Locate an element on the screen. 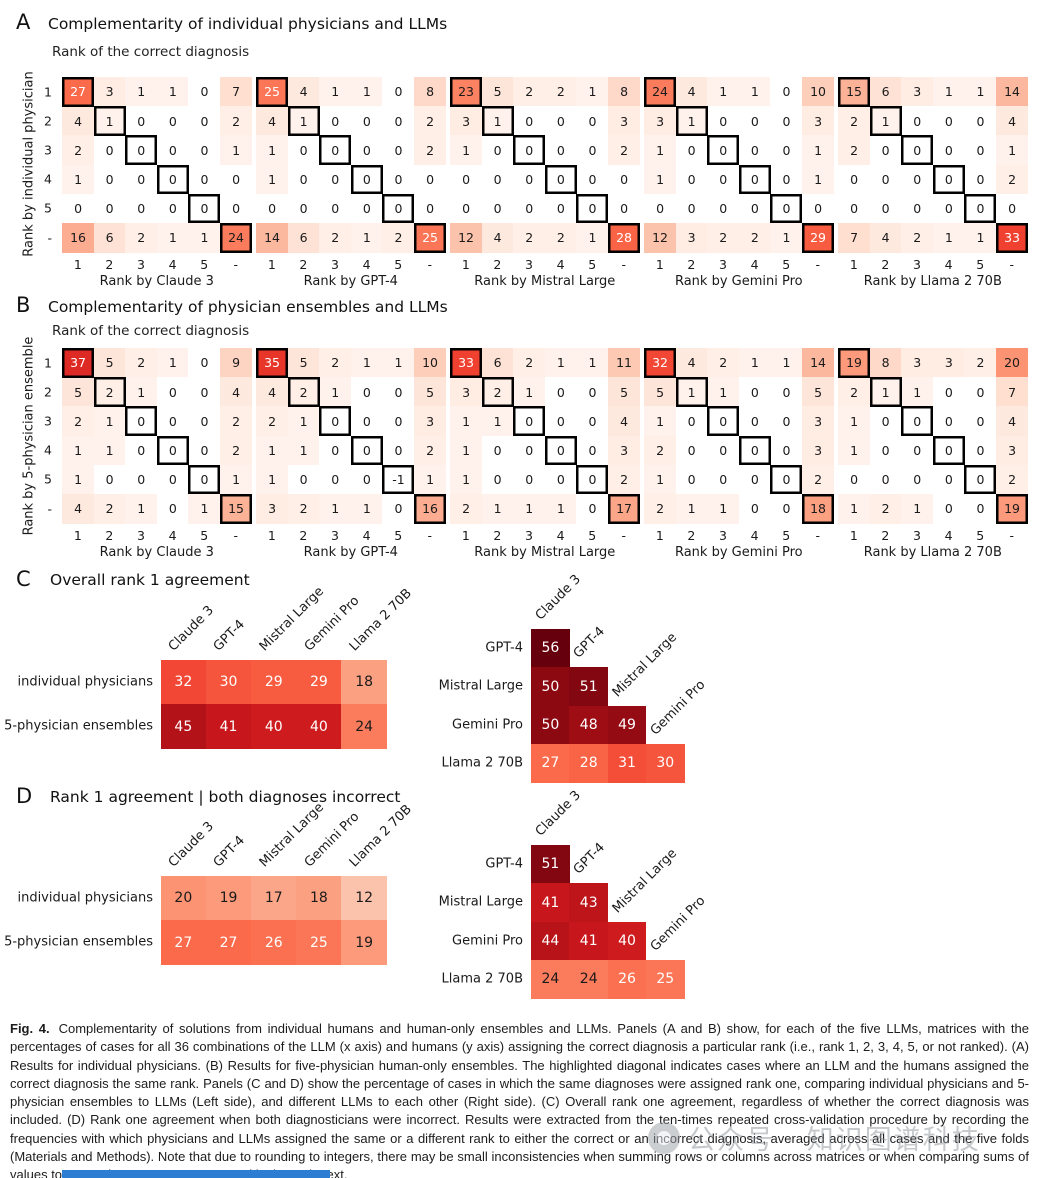 The image size is (1039, 1178). heatmap-cell: 50 is located at coordinates (550, 687).